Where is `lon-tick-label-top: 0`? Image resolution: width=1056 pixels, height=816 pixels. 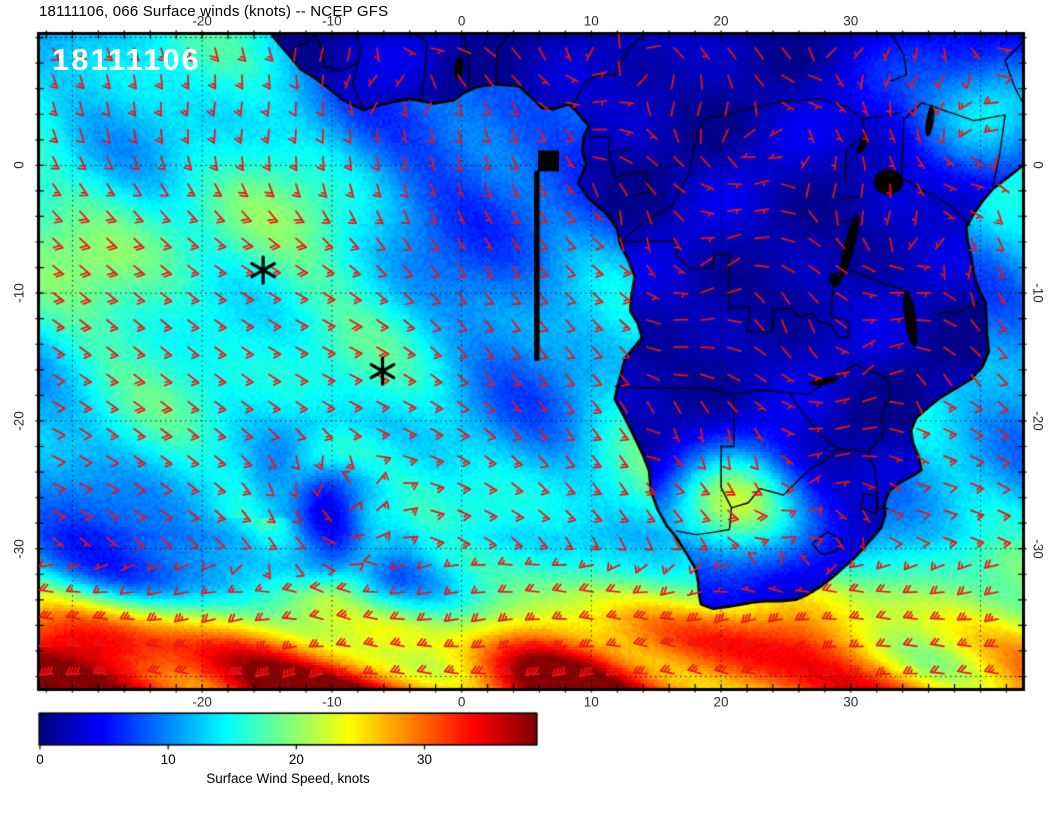 lon-tick-label-top: 0 is located at coordinates (461, 21).